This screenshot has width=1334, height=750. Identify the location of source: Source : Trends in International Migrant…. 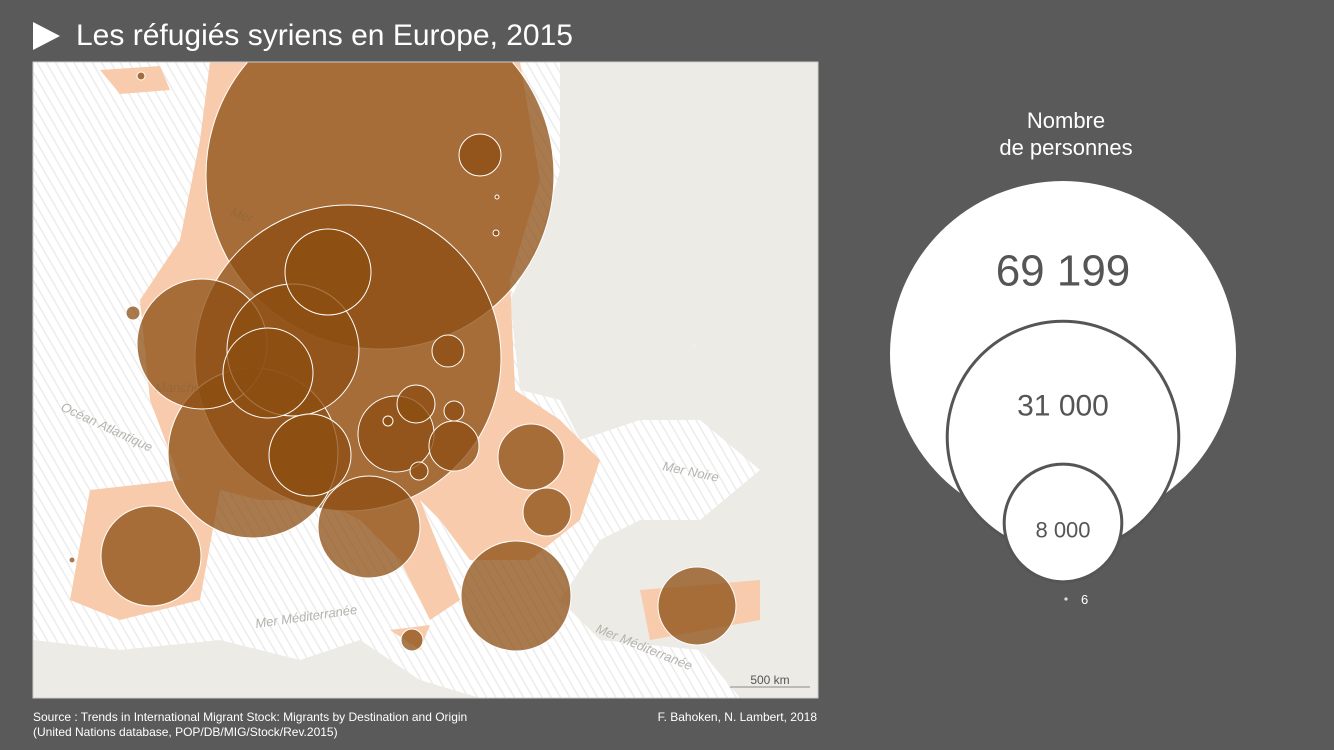
(250, 717).